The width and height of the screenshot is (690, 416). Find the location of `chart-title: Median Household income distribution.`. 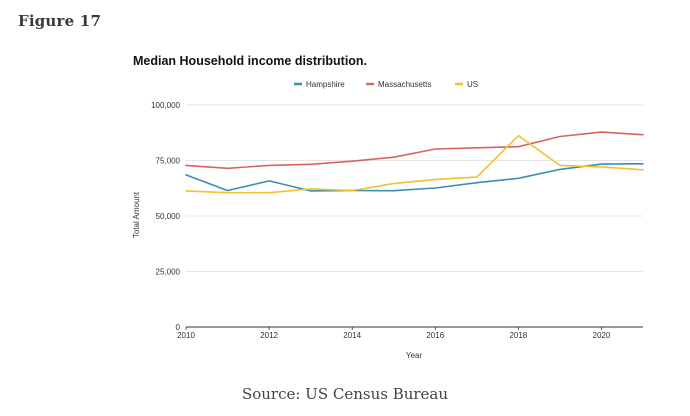

chart-title: Median Household income distribution. is located at coordinates (250, 61).